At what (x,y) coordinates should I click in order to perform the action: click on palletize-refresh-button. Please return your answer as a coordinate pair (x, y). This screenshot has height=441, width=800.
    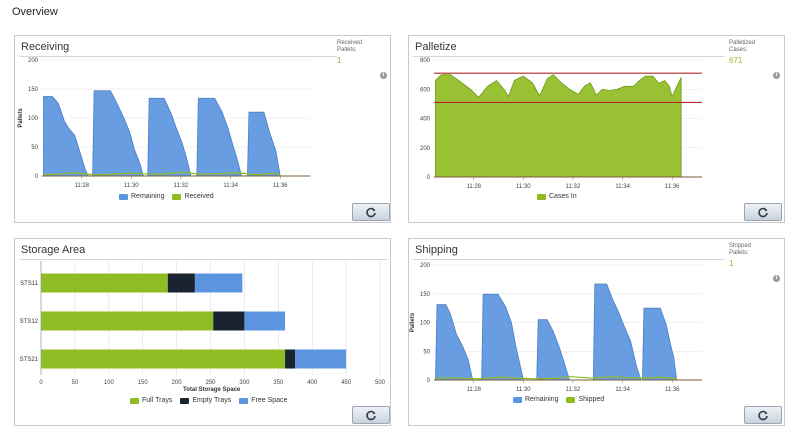
    Looking at the image, I should click on (763, 212).